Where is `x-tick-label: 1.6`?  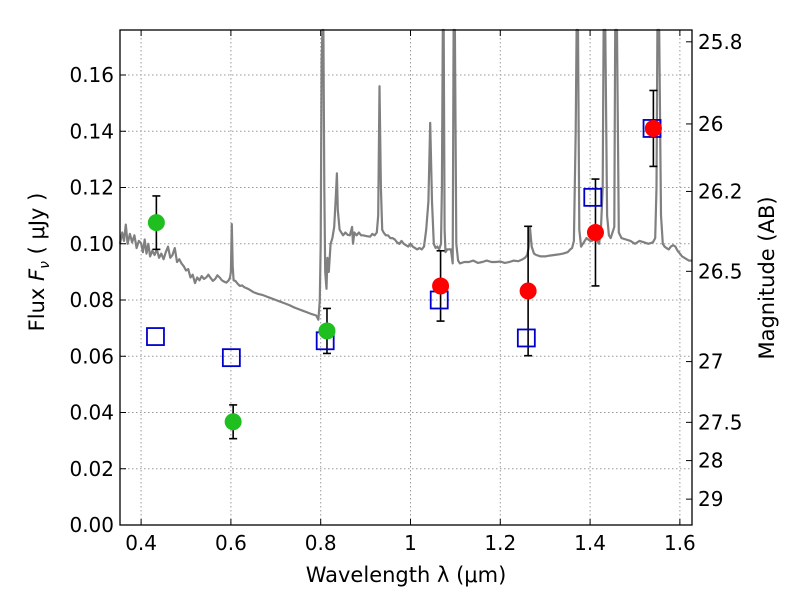
x-tick-label: 1.6 is located at coordinates (680, 543).